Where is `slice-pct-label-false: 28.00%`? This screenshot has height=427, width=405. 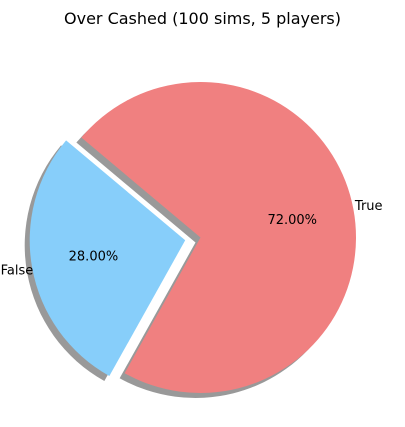 slice-pct-label-false: 28.00% is located at coordinates (94, 257).